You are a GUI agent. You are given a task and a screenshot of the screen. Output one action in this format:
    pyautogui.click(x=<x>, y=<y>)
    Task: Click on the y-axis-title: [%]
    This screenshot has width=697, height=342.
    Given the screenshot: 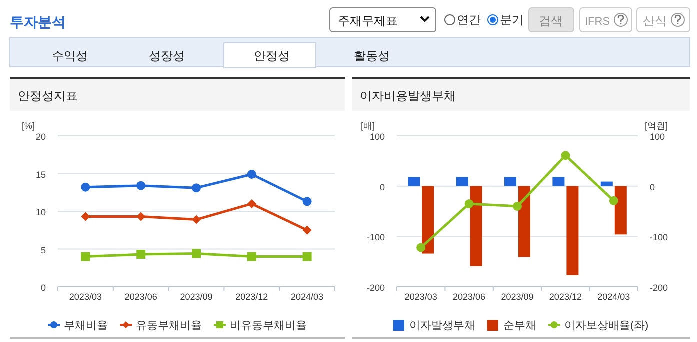 What is the action you would take?
    pyautogui.click(x=29, y=126)
    